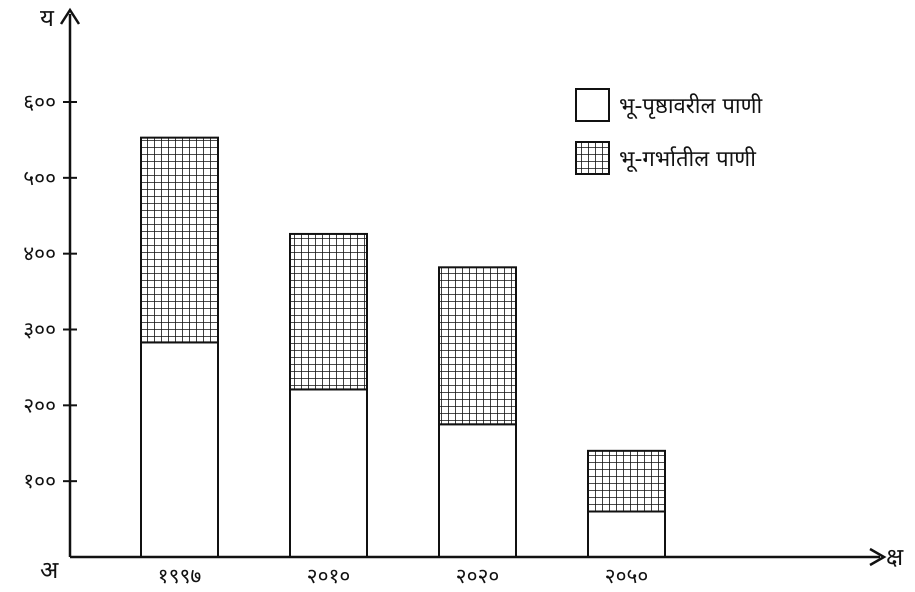  Describe the element at coordinates (329, 576) in the screenshot. I see `x-tick-label: २०१०` at that location.